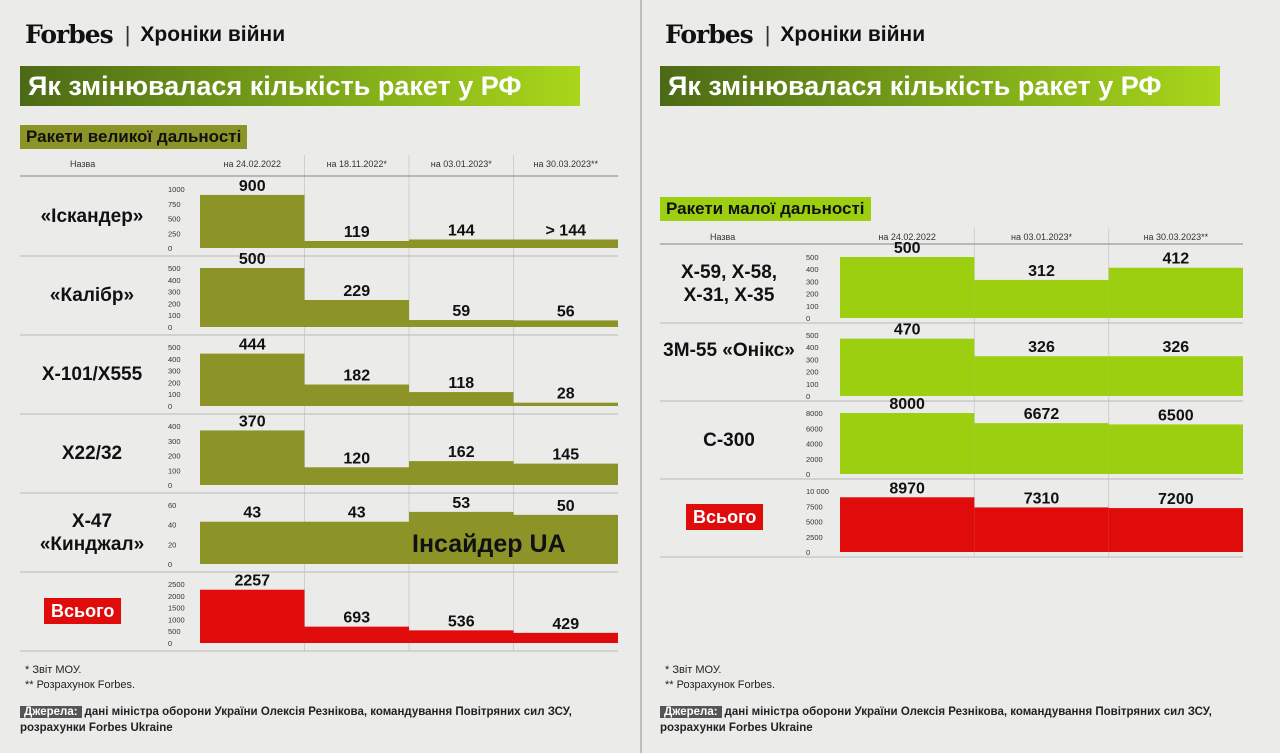 This screenshot has width=1280, height=753. What do you see at coordinates (461, 243) in the screenshot?
I see `bar-іскандер-3` at bounding box center [461, 243].